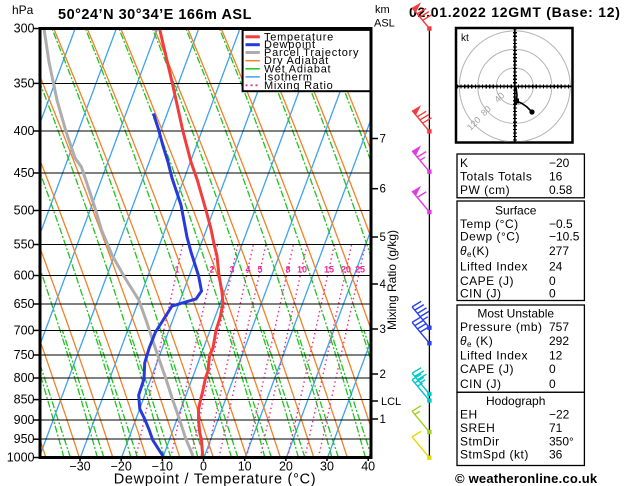 The image size is (629, 486). What do you see at coordinates (24, 83) in the screenshot?
I see `svg-text: 350` at bounding box center [24, 83].